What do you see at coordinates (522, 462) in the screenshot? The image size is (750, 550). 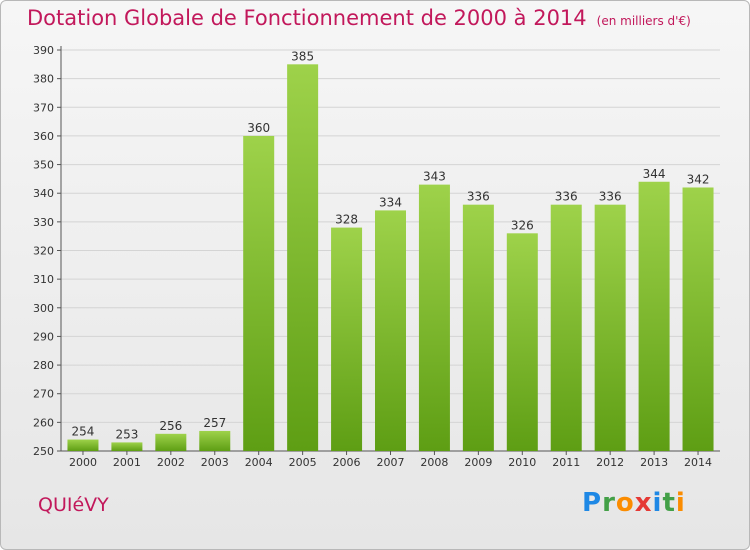 I see `x-tick-label: 2010` at bounding box center [522, 462].